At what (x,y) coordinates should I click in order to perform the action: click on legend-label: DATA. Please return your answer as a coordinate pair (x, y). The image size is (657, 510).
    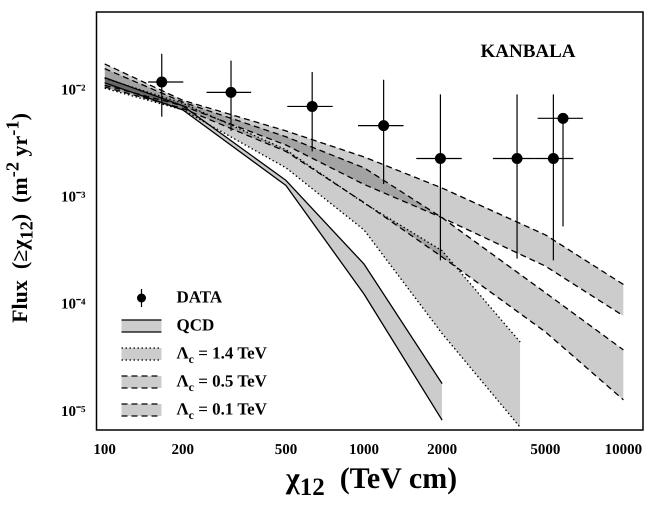
    Looking at the image, I should click on (199, 296).